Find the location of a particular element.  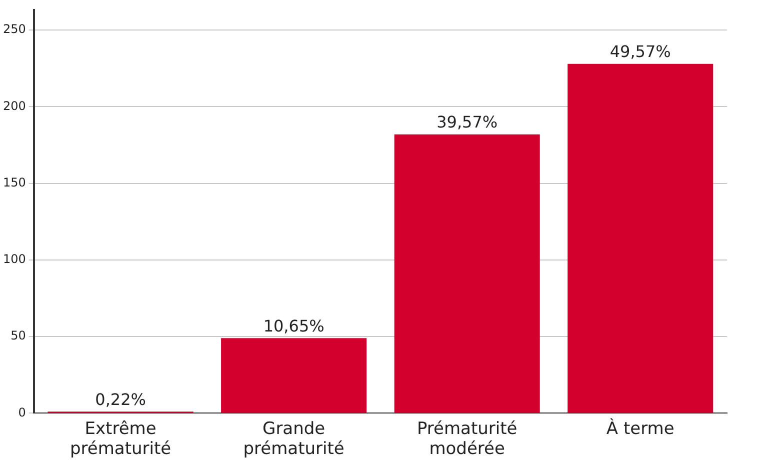

y-tick-label: 50 is located at coordinates (18, 335).